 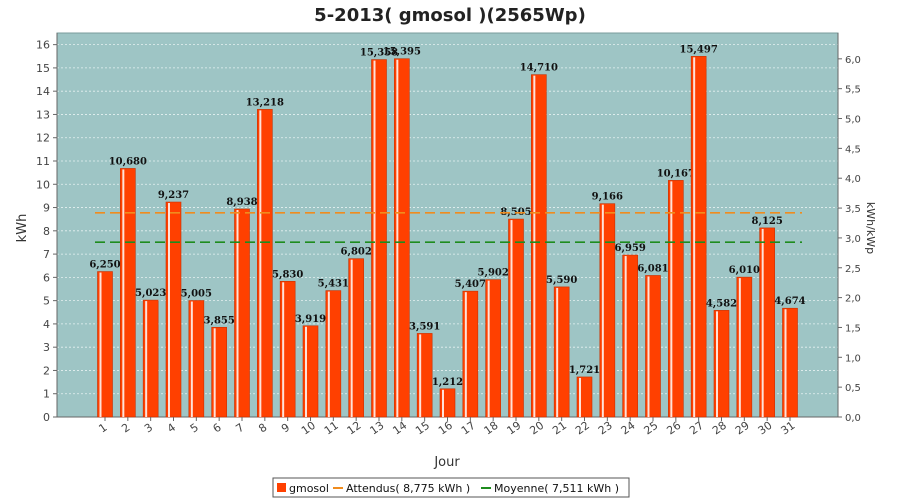 What do you see at coordinates (424, 326) in the screenshot?
I see `data-label-day-15: 3,591` at bounding box center [424, 326].